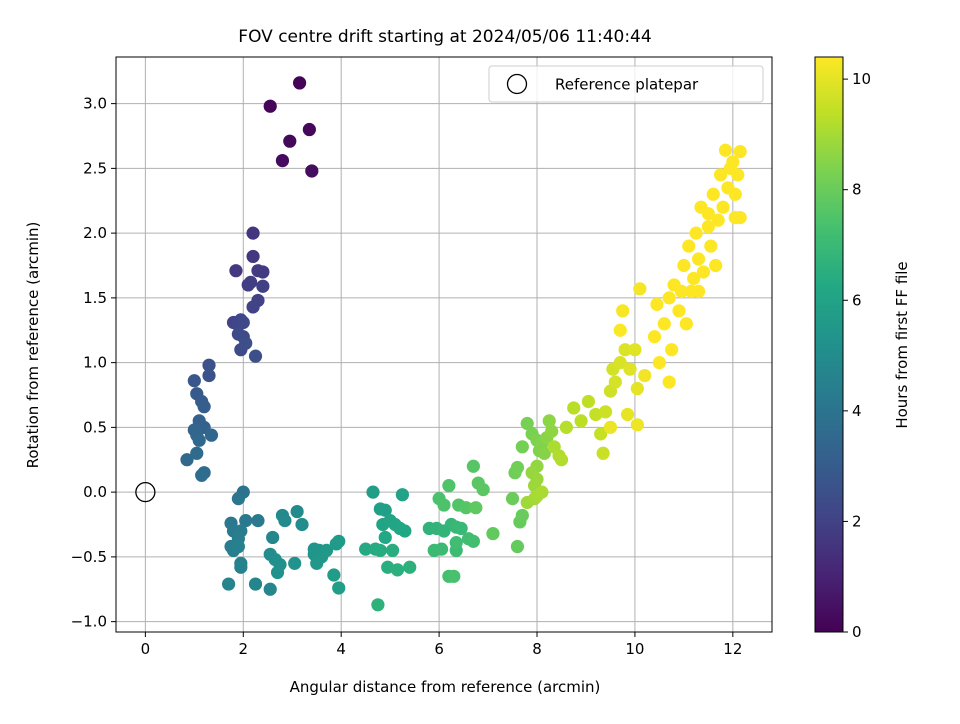 Image resolution: width=960 pixels, height=724 pixels. What do you see at coordinates (95, 104) in the screenshot?
I see `y-tick-label: 3.0` at bounding box center [95, 104].